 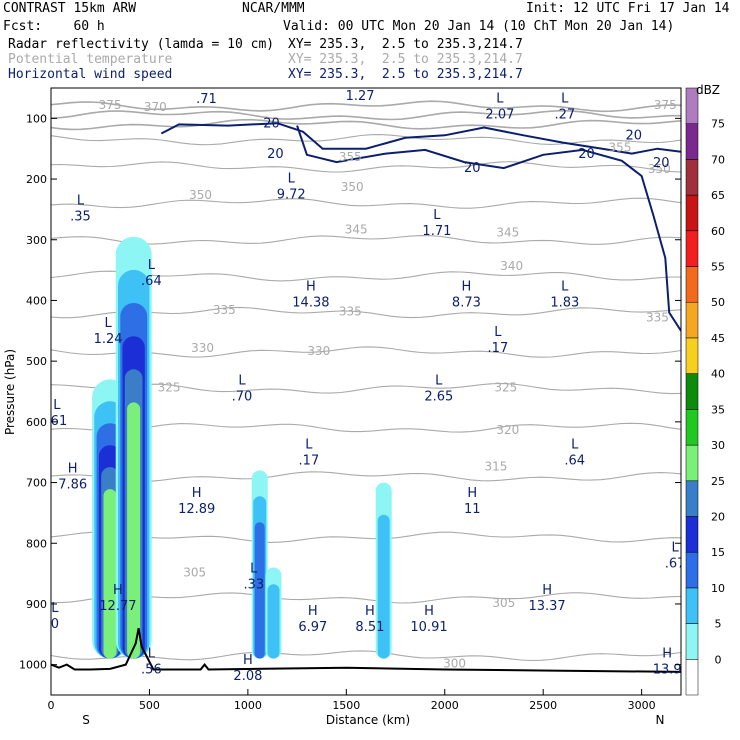 What do you see at coordinates (55, 624) in the screenshot?
I see `extremum-value-25: 0` at bounding box center [55, 624].